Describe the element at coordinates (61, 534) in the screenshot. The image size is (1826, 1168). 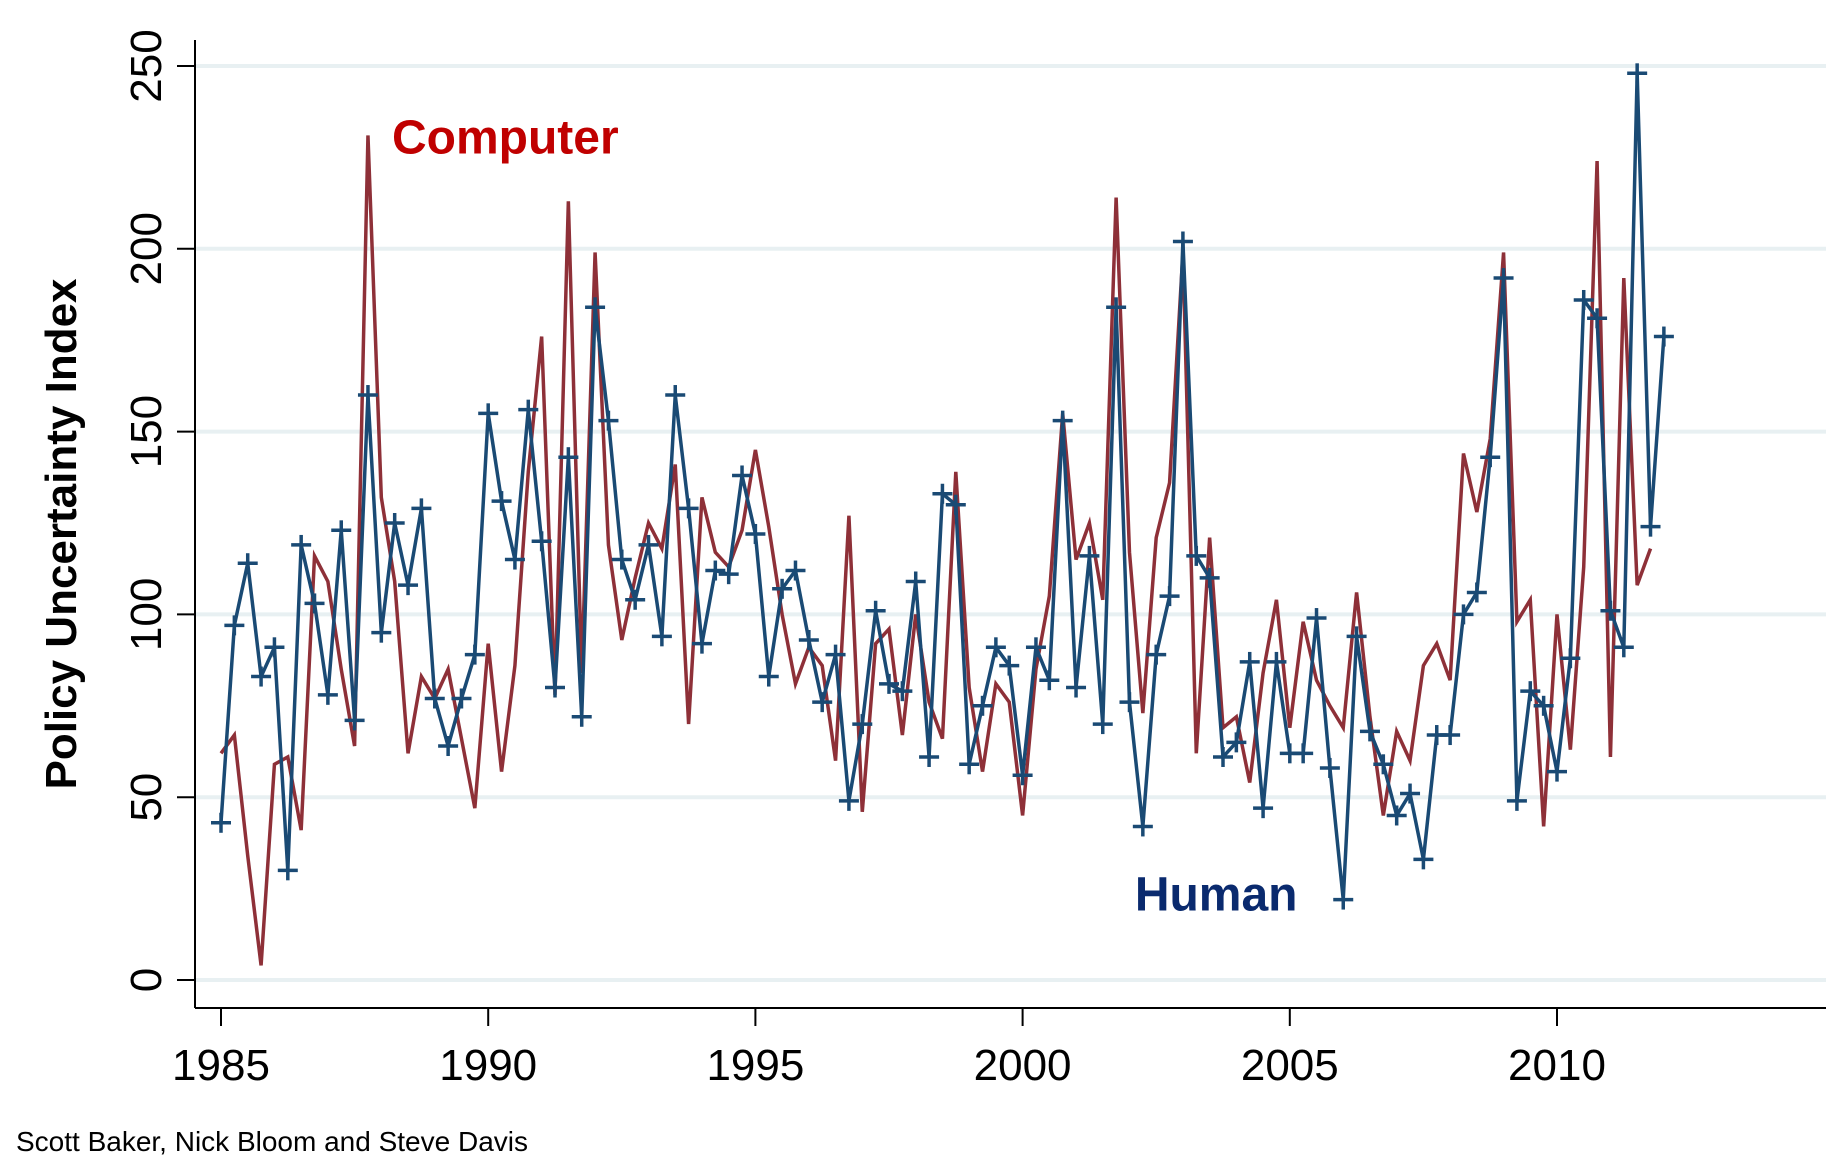
I see `y-axis-label: Policy Uncertainty Index` at that location.